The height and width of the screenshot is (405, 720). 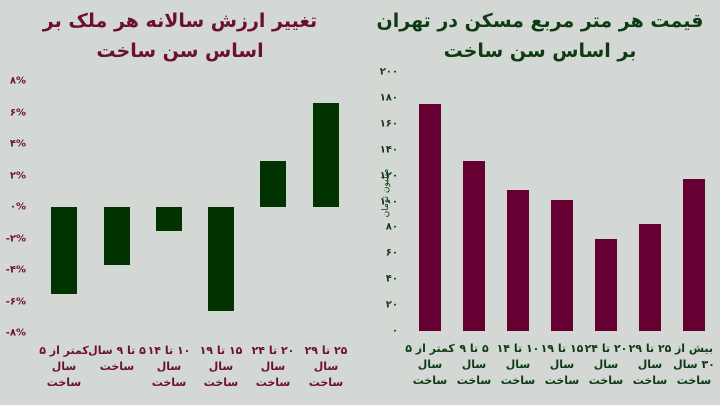 I want to click on left-category-label: ۱۵ تا ۱۹ سال ساخت, so click(x=221, y=366).